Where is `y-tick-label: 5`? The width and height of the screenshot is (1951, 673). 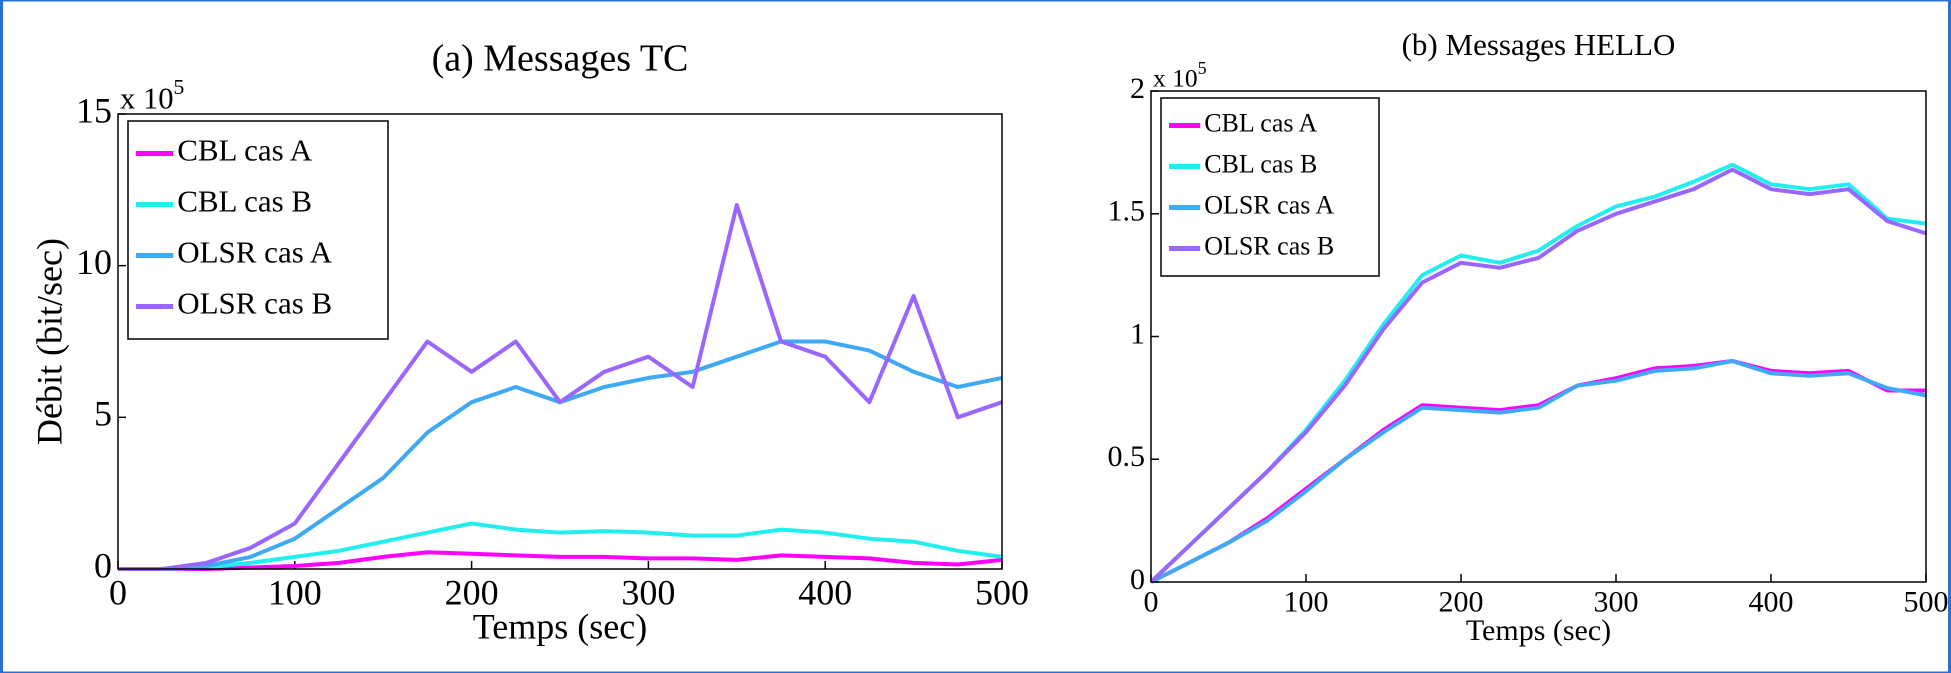 y-tick-label: 5 is located at coordinates (103, 414).